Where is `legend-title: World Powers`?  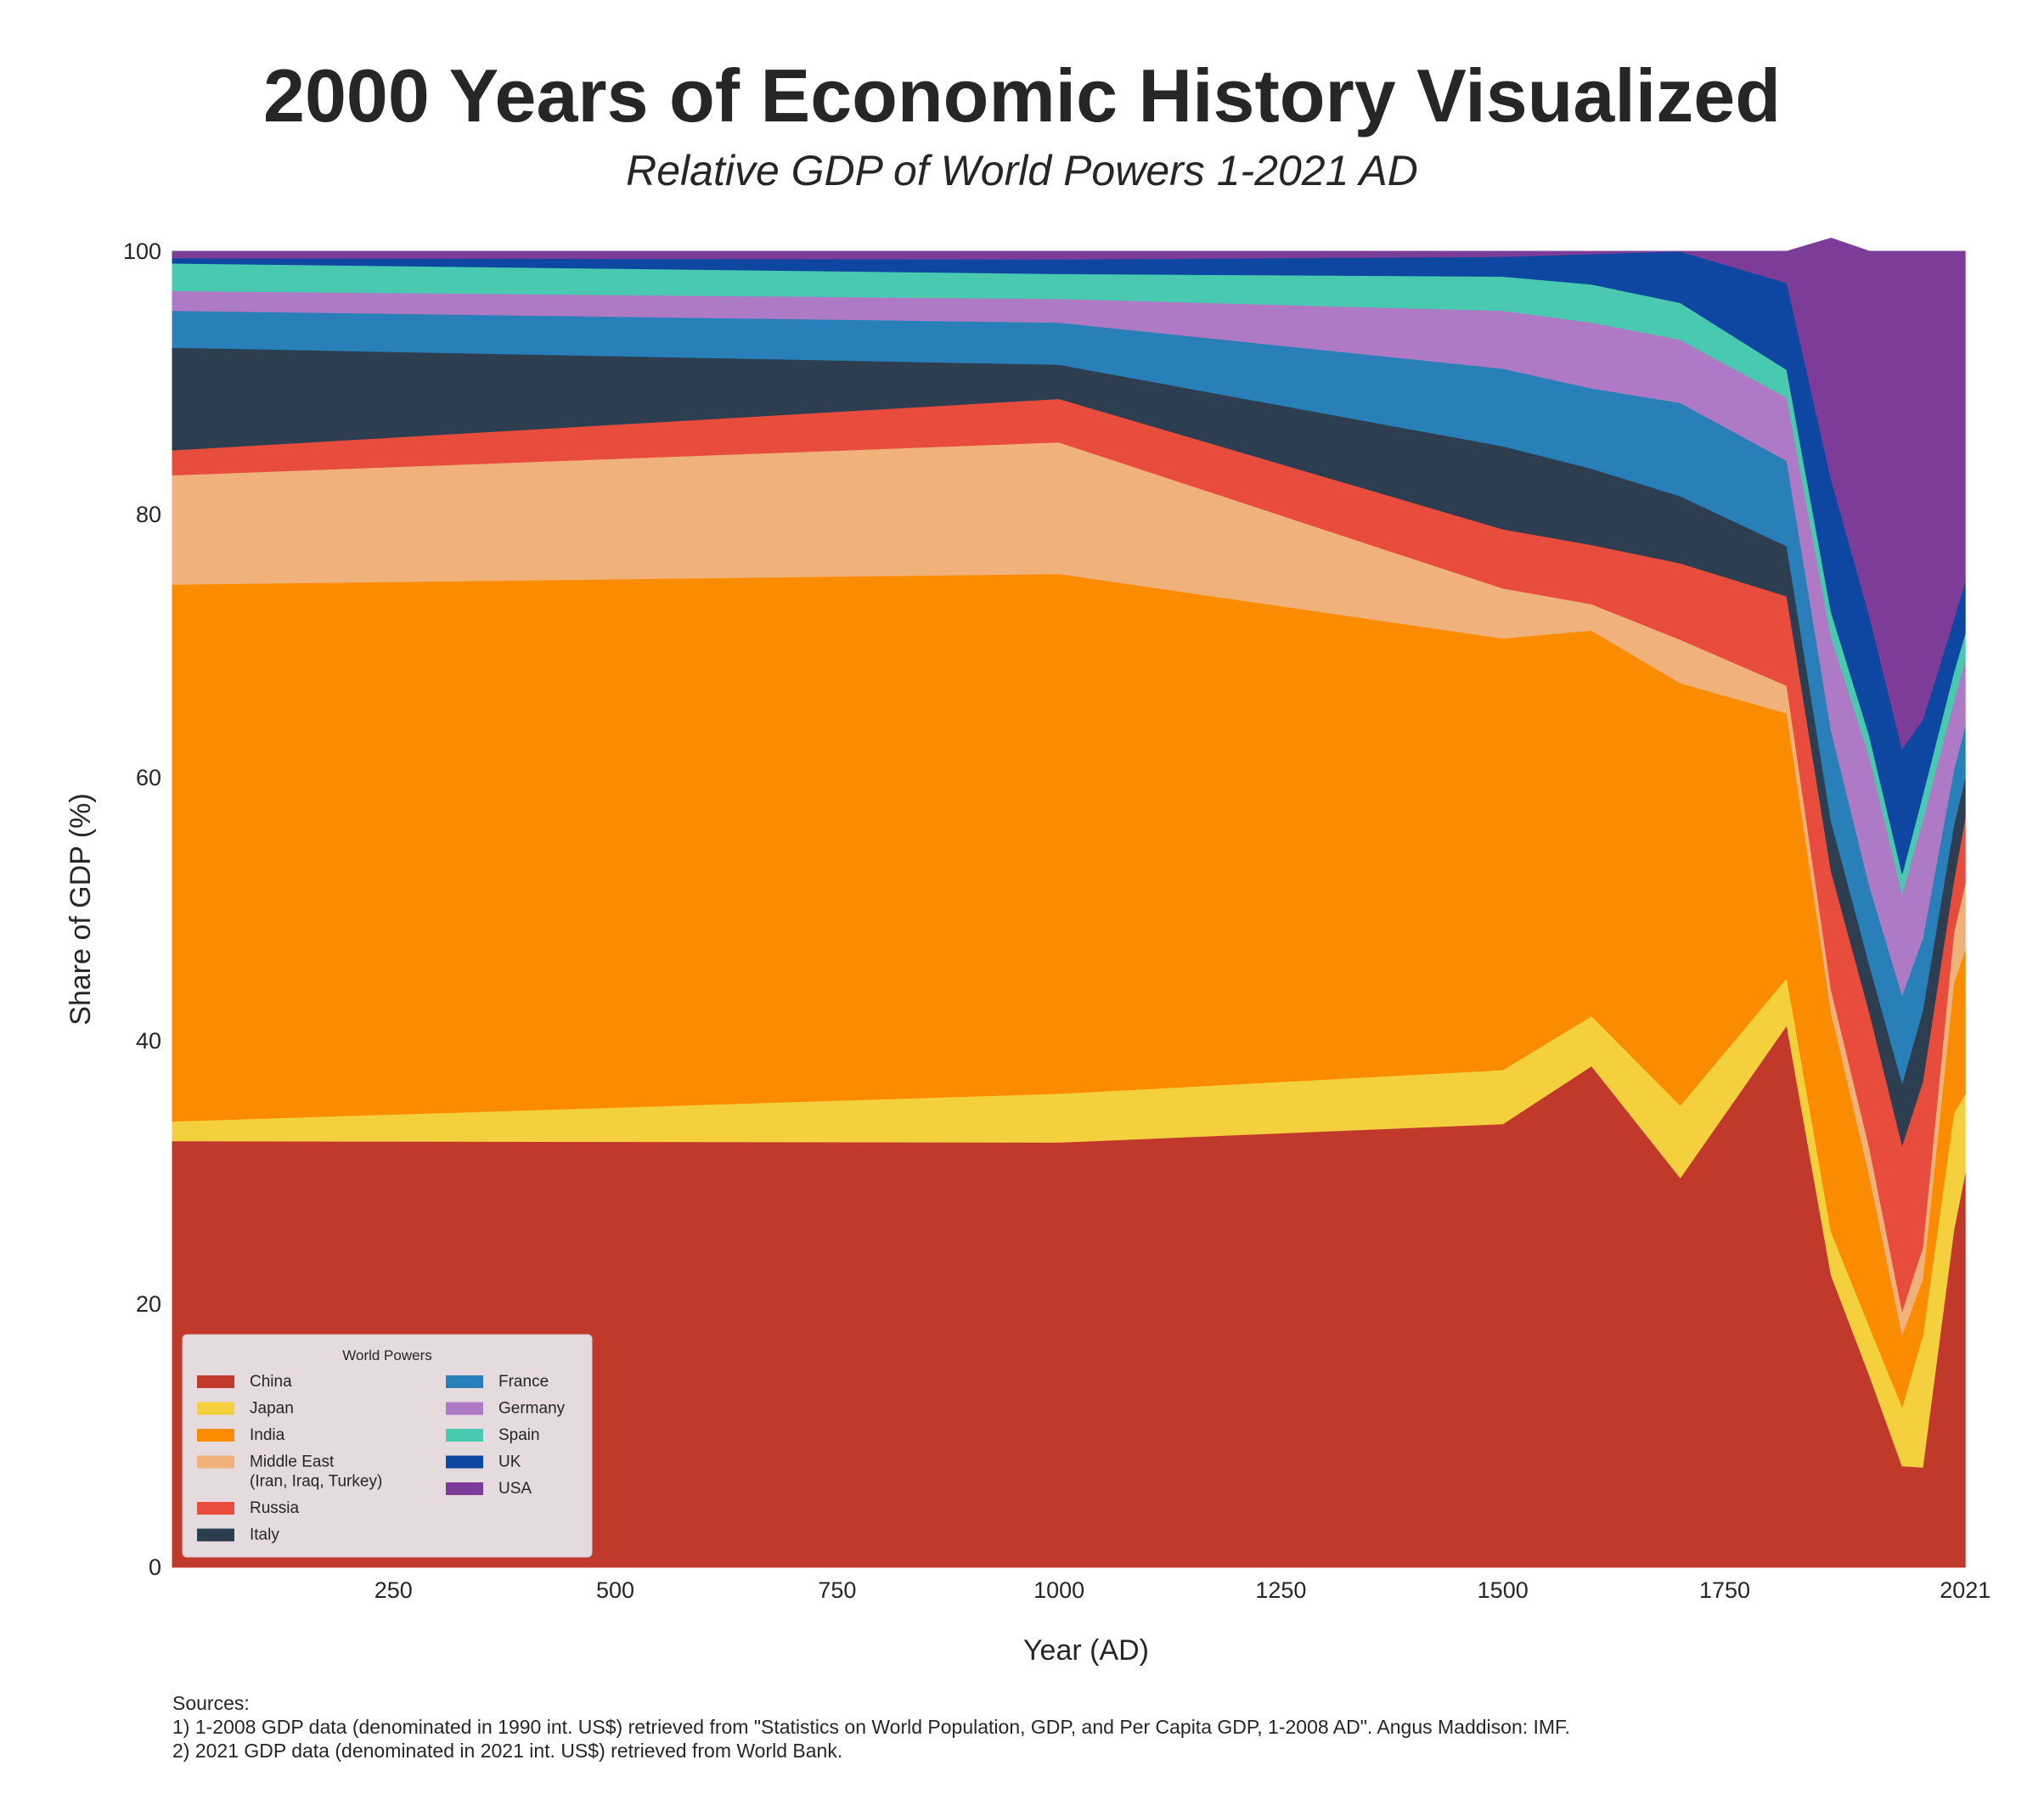
legend-title: World Powers is located at coordinates (387, 1355).